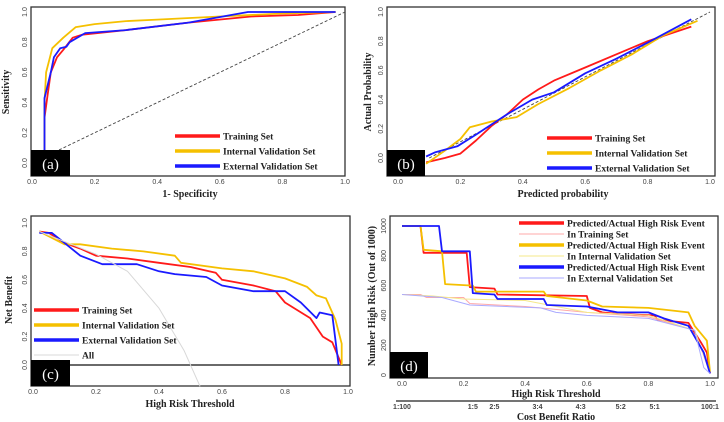  I want to click on secondary-x-tick-label: 5:2, so click(621, 407).